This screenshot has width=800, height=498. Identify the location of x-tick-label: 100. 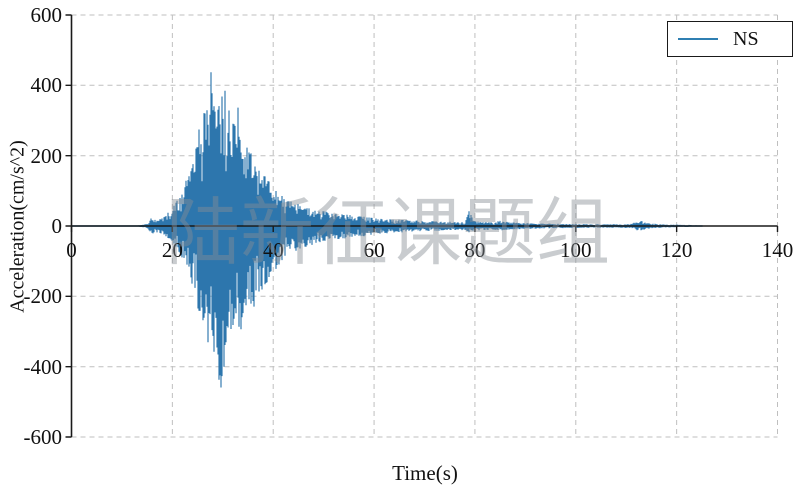
(576, 250).